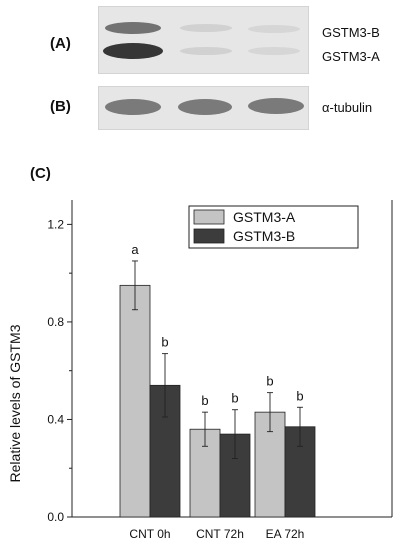  What do you see at coordinates (135, 249) in the screenshot?
I see `significance-label: a` at bounding box center [135, 249].